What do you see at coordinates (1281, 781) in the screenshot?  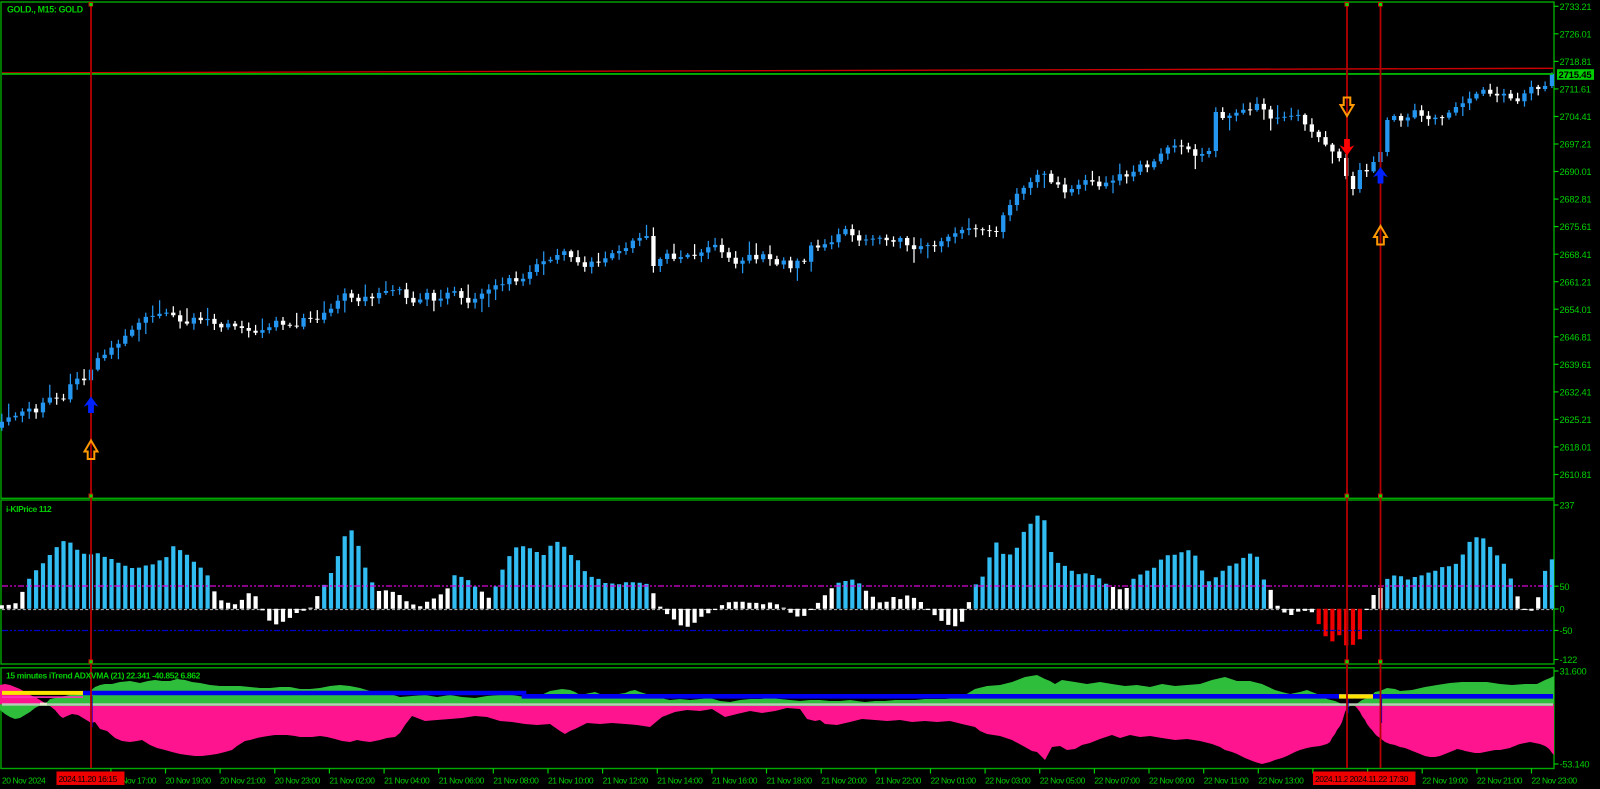 I see `svg-text: 22 Nov 13:00` at bounding box center [1281, 781].